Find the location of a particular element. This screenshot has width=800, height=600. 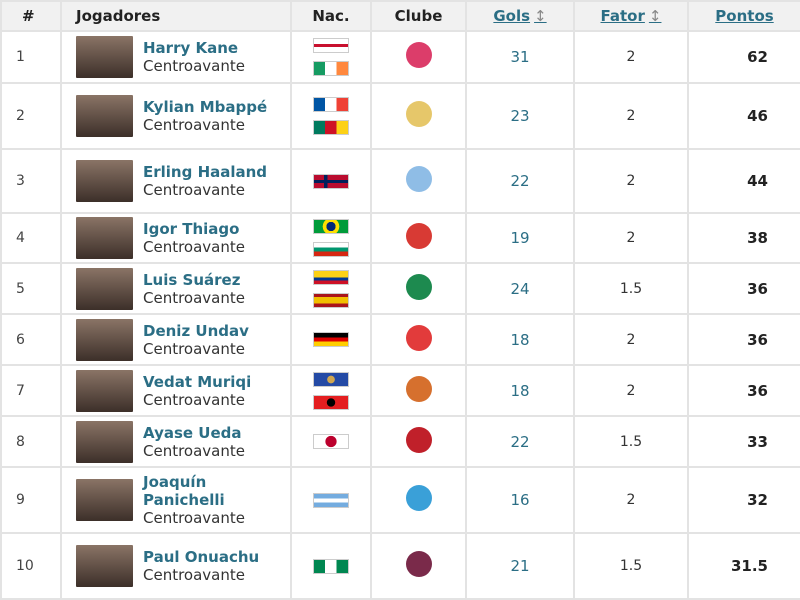

player-cell: Harry Kane Centroavante is located at coordinates (176, 57).